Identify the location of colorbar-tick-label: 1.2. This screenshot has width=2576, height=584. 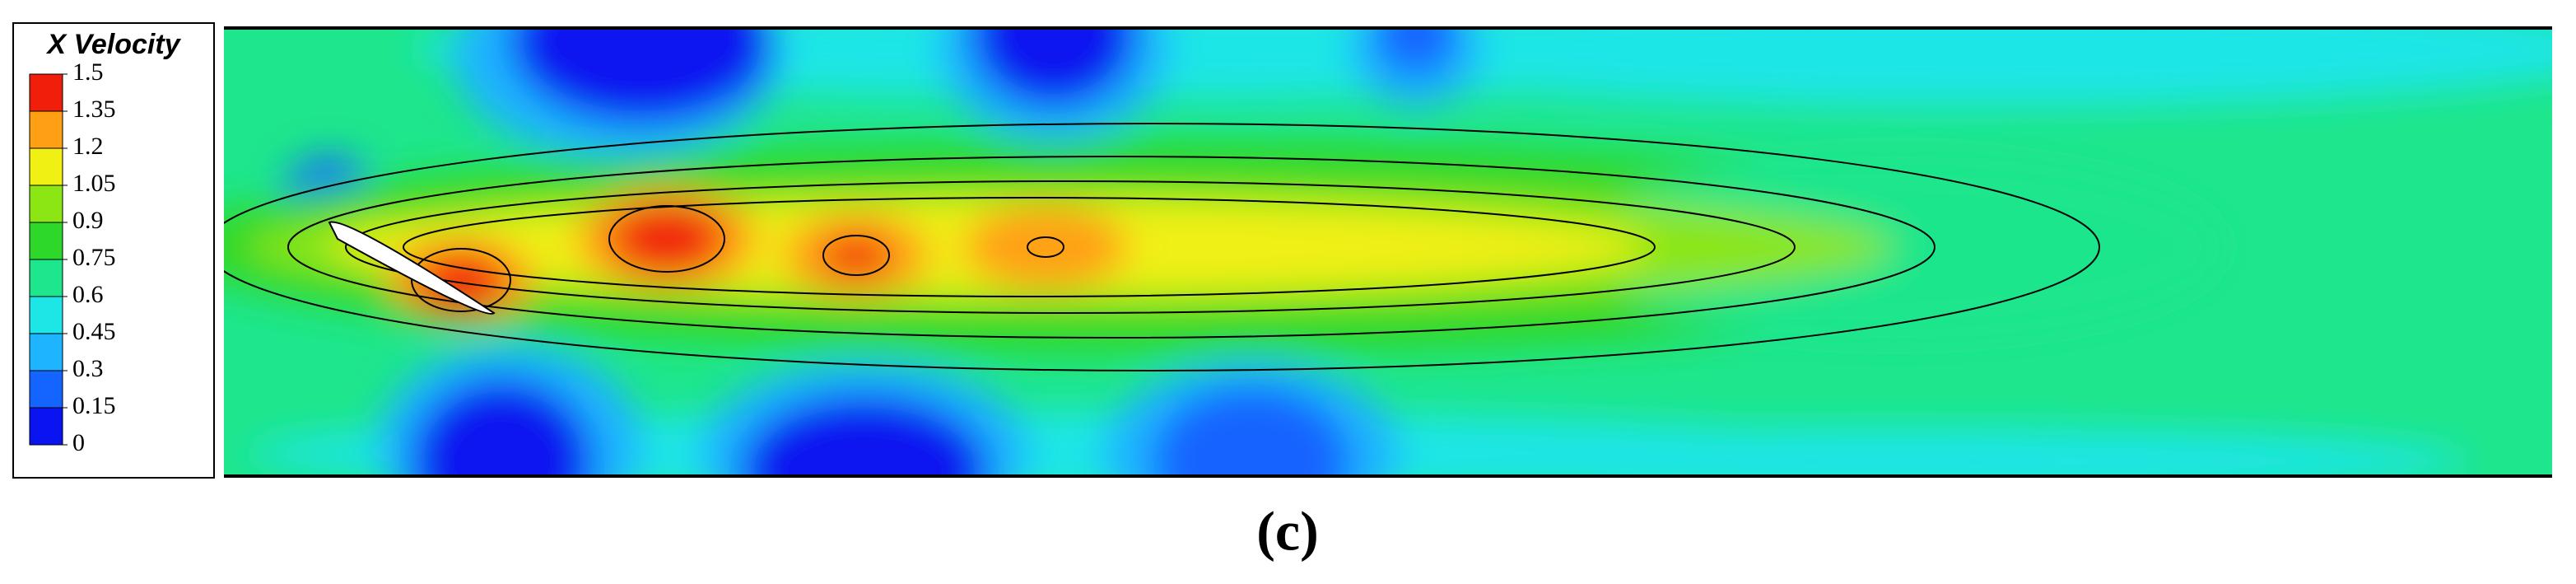
(88, 146).